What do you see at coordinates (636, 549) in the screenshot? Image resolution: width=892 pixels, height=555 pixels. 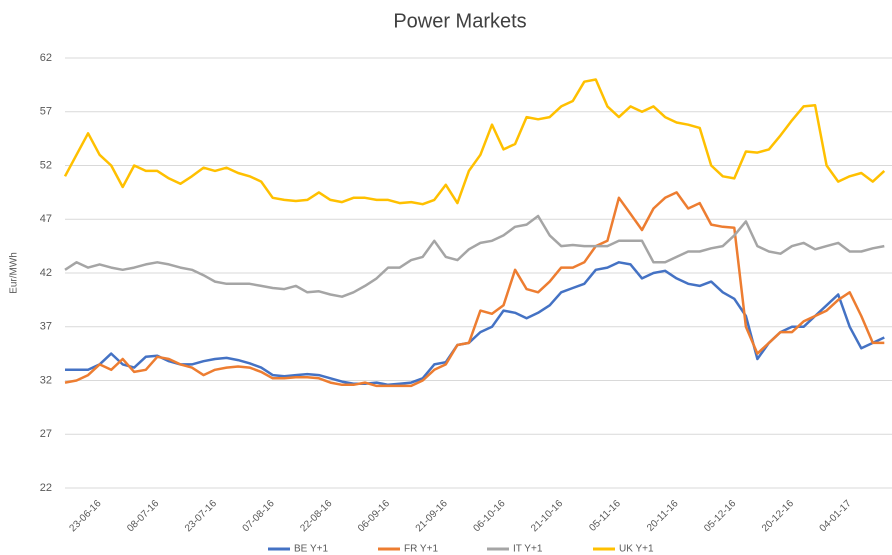 I see `legend-label: UK Y+1` at bounding box center [636, 549].